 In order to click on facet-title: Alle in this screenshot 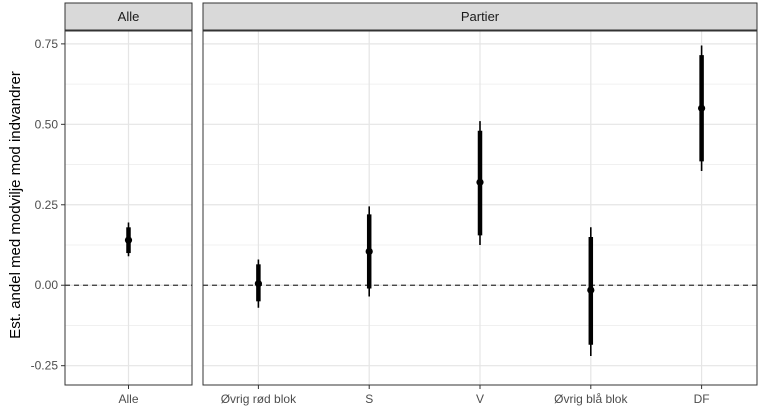, I will do `click(129, 16)`.